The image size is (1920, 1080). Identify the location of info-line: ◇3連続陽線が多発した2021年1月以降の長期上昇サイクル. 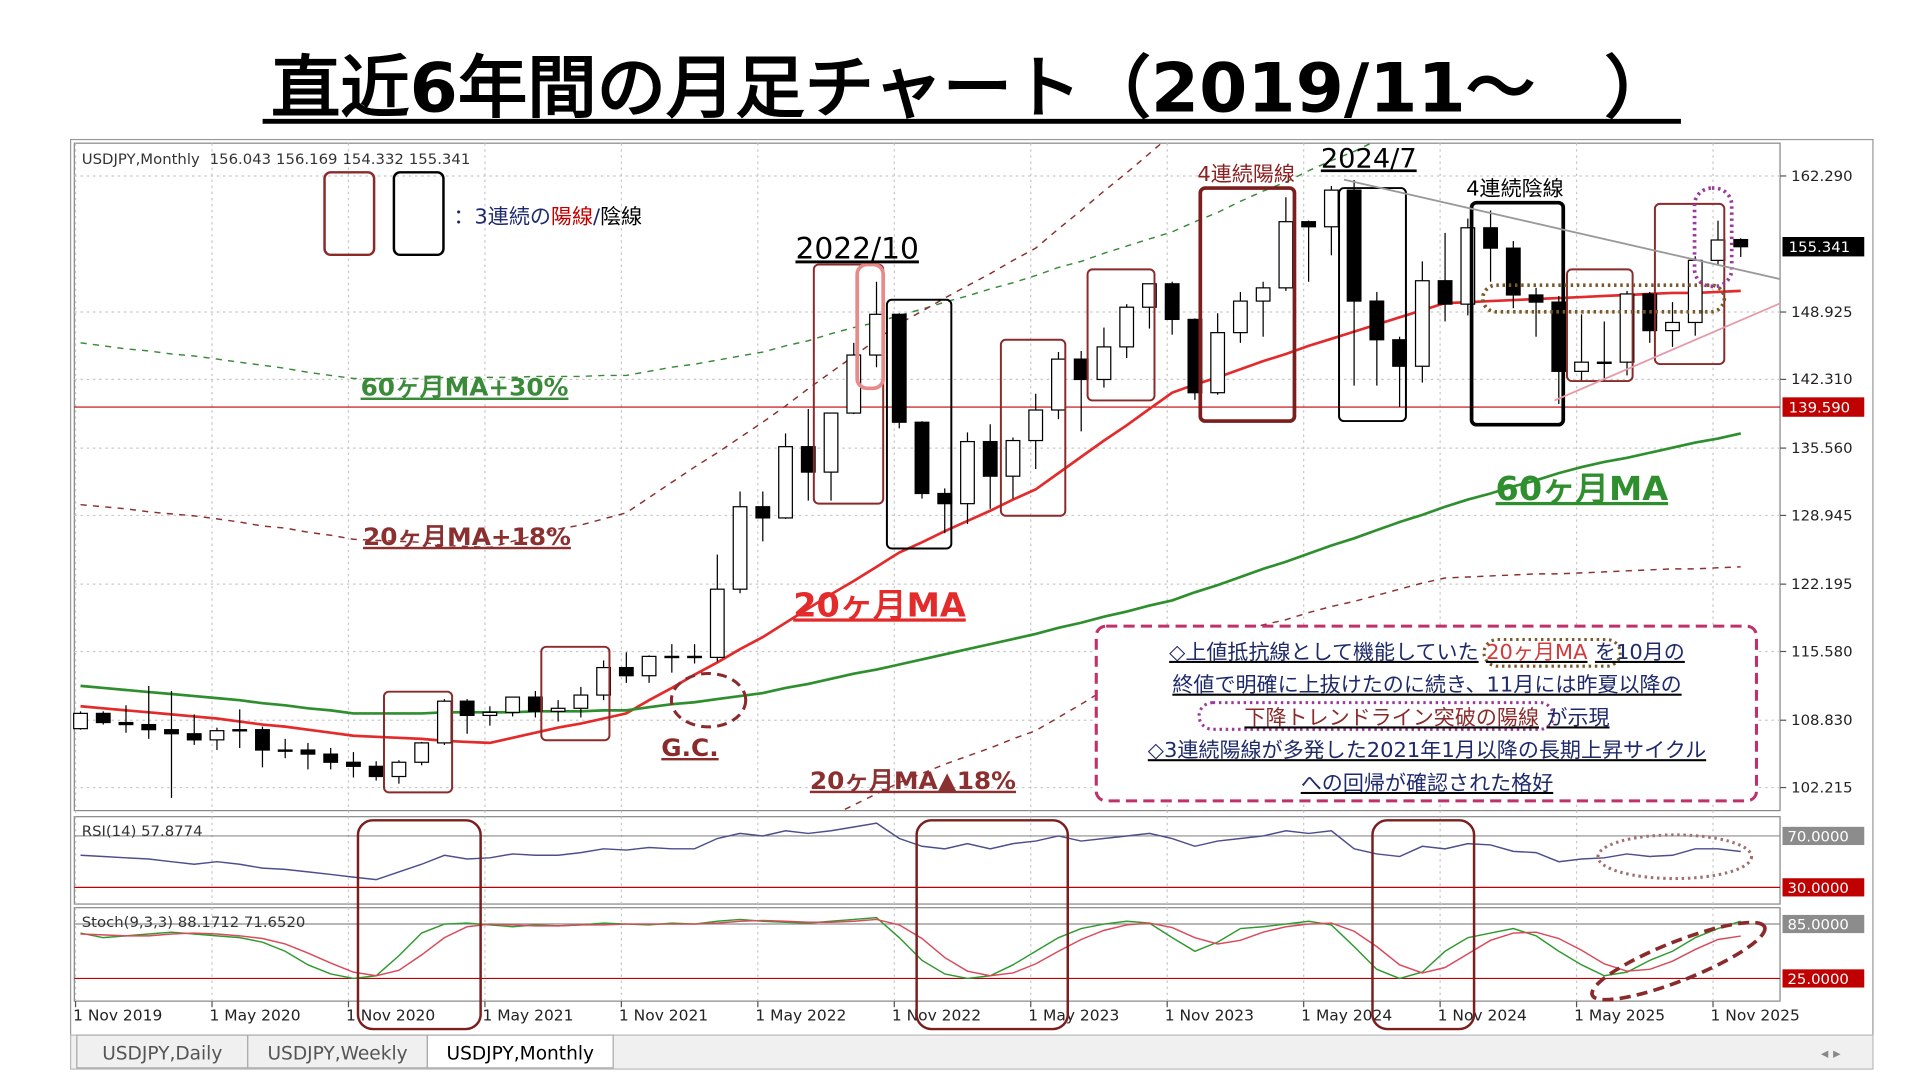
(1427, 750).